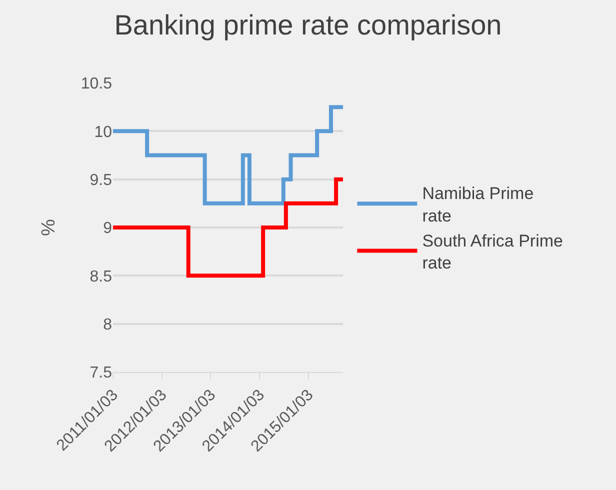 The width and height of the screenshot is (616, 490). Describe the element at coordinates (308, 24) in the screenshot. I see `chart-title: Banking prime rate comparison` at that location.